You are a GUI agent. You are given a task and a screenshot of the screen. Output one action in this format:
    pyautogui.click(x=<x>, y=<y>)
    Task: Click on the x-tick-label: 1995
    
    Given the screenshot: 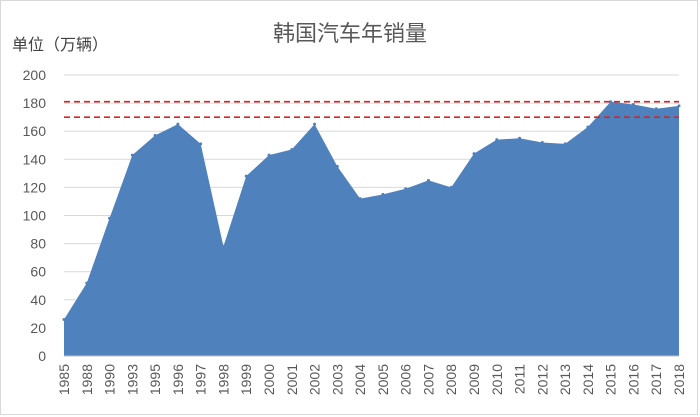 What is the action you would take?
    pyautogui.click(x=155, y=379)
    